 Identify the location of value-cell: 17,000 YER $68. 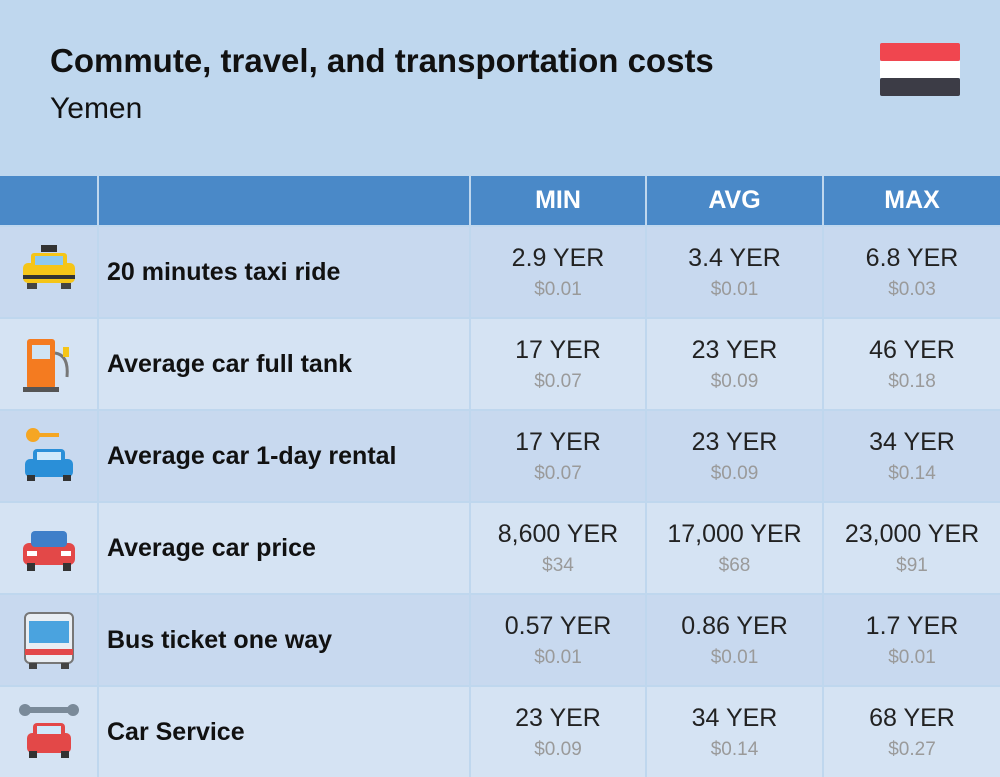
(734, 548).